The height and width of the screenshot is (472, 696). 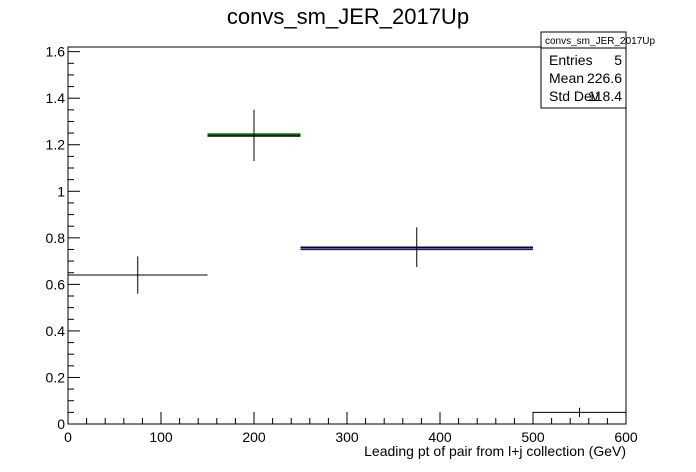 I want to click on x-tick-label: 300, so click(x=347, y=437).